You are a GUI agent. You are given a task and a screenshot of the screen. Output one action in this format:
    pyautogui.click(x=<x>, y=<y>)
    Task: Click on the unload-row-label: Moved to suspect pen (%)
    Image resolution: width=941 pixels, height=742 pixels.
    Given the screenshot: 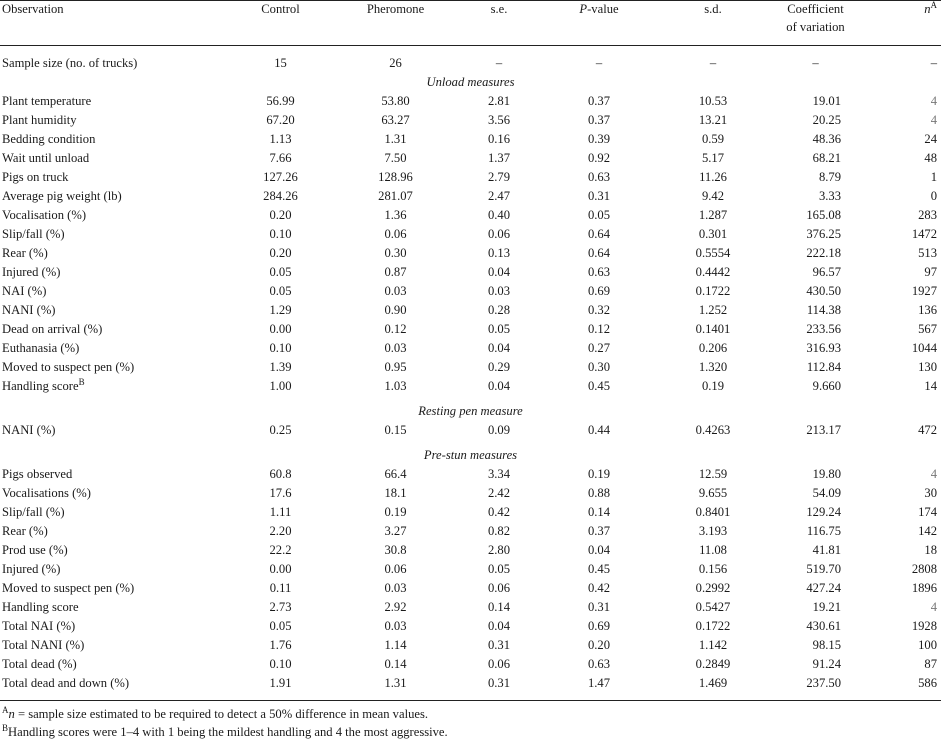 What is the action you would take?
    pyautogui.click(x=112, y=367)
    